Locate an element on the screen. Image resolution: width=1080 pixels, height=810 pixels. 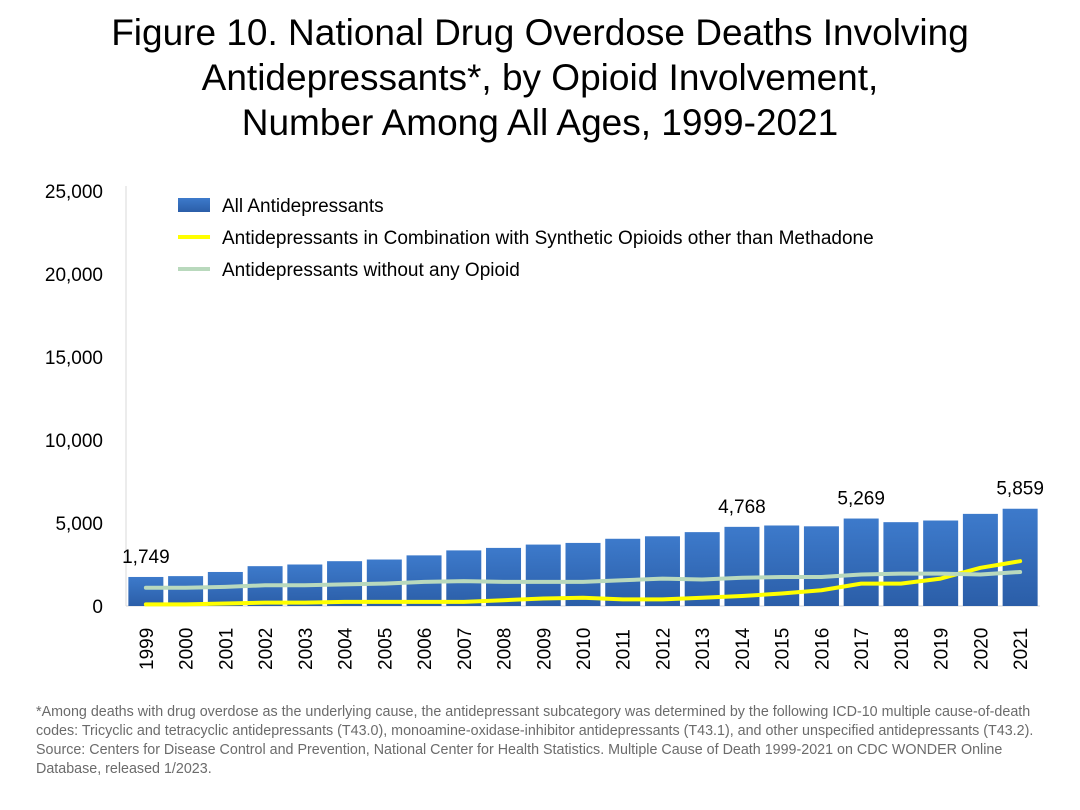
y-tick-label: 0 is located at coordinates (97, 607).